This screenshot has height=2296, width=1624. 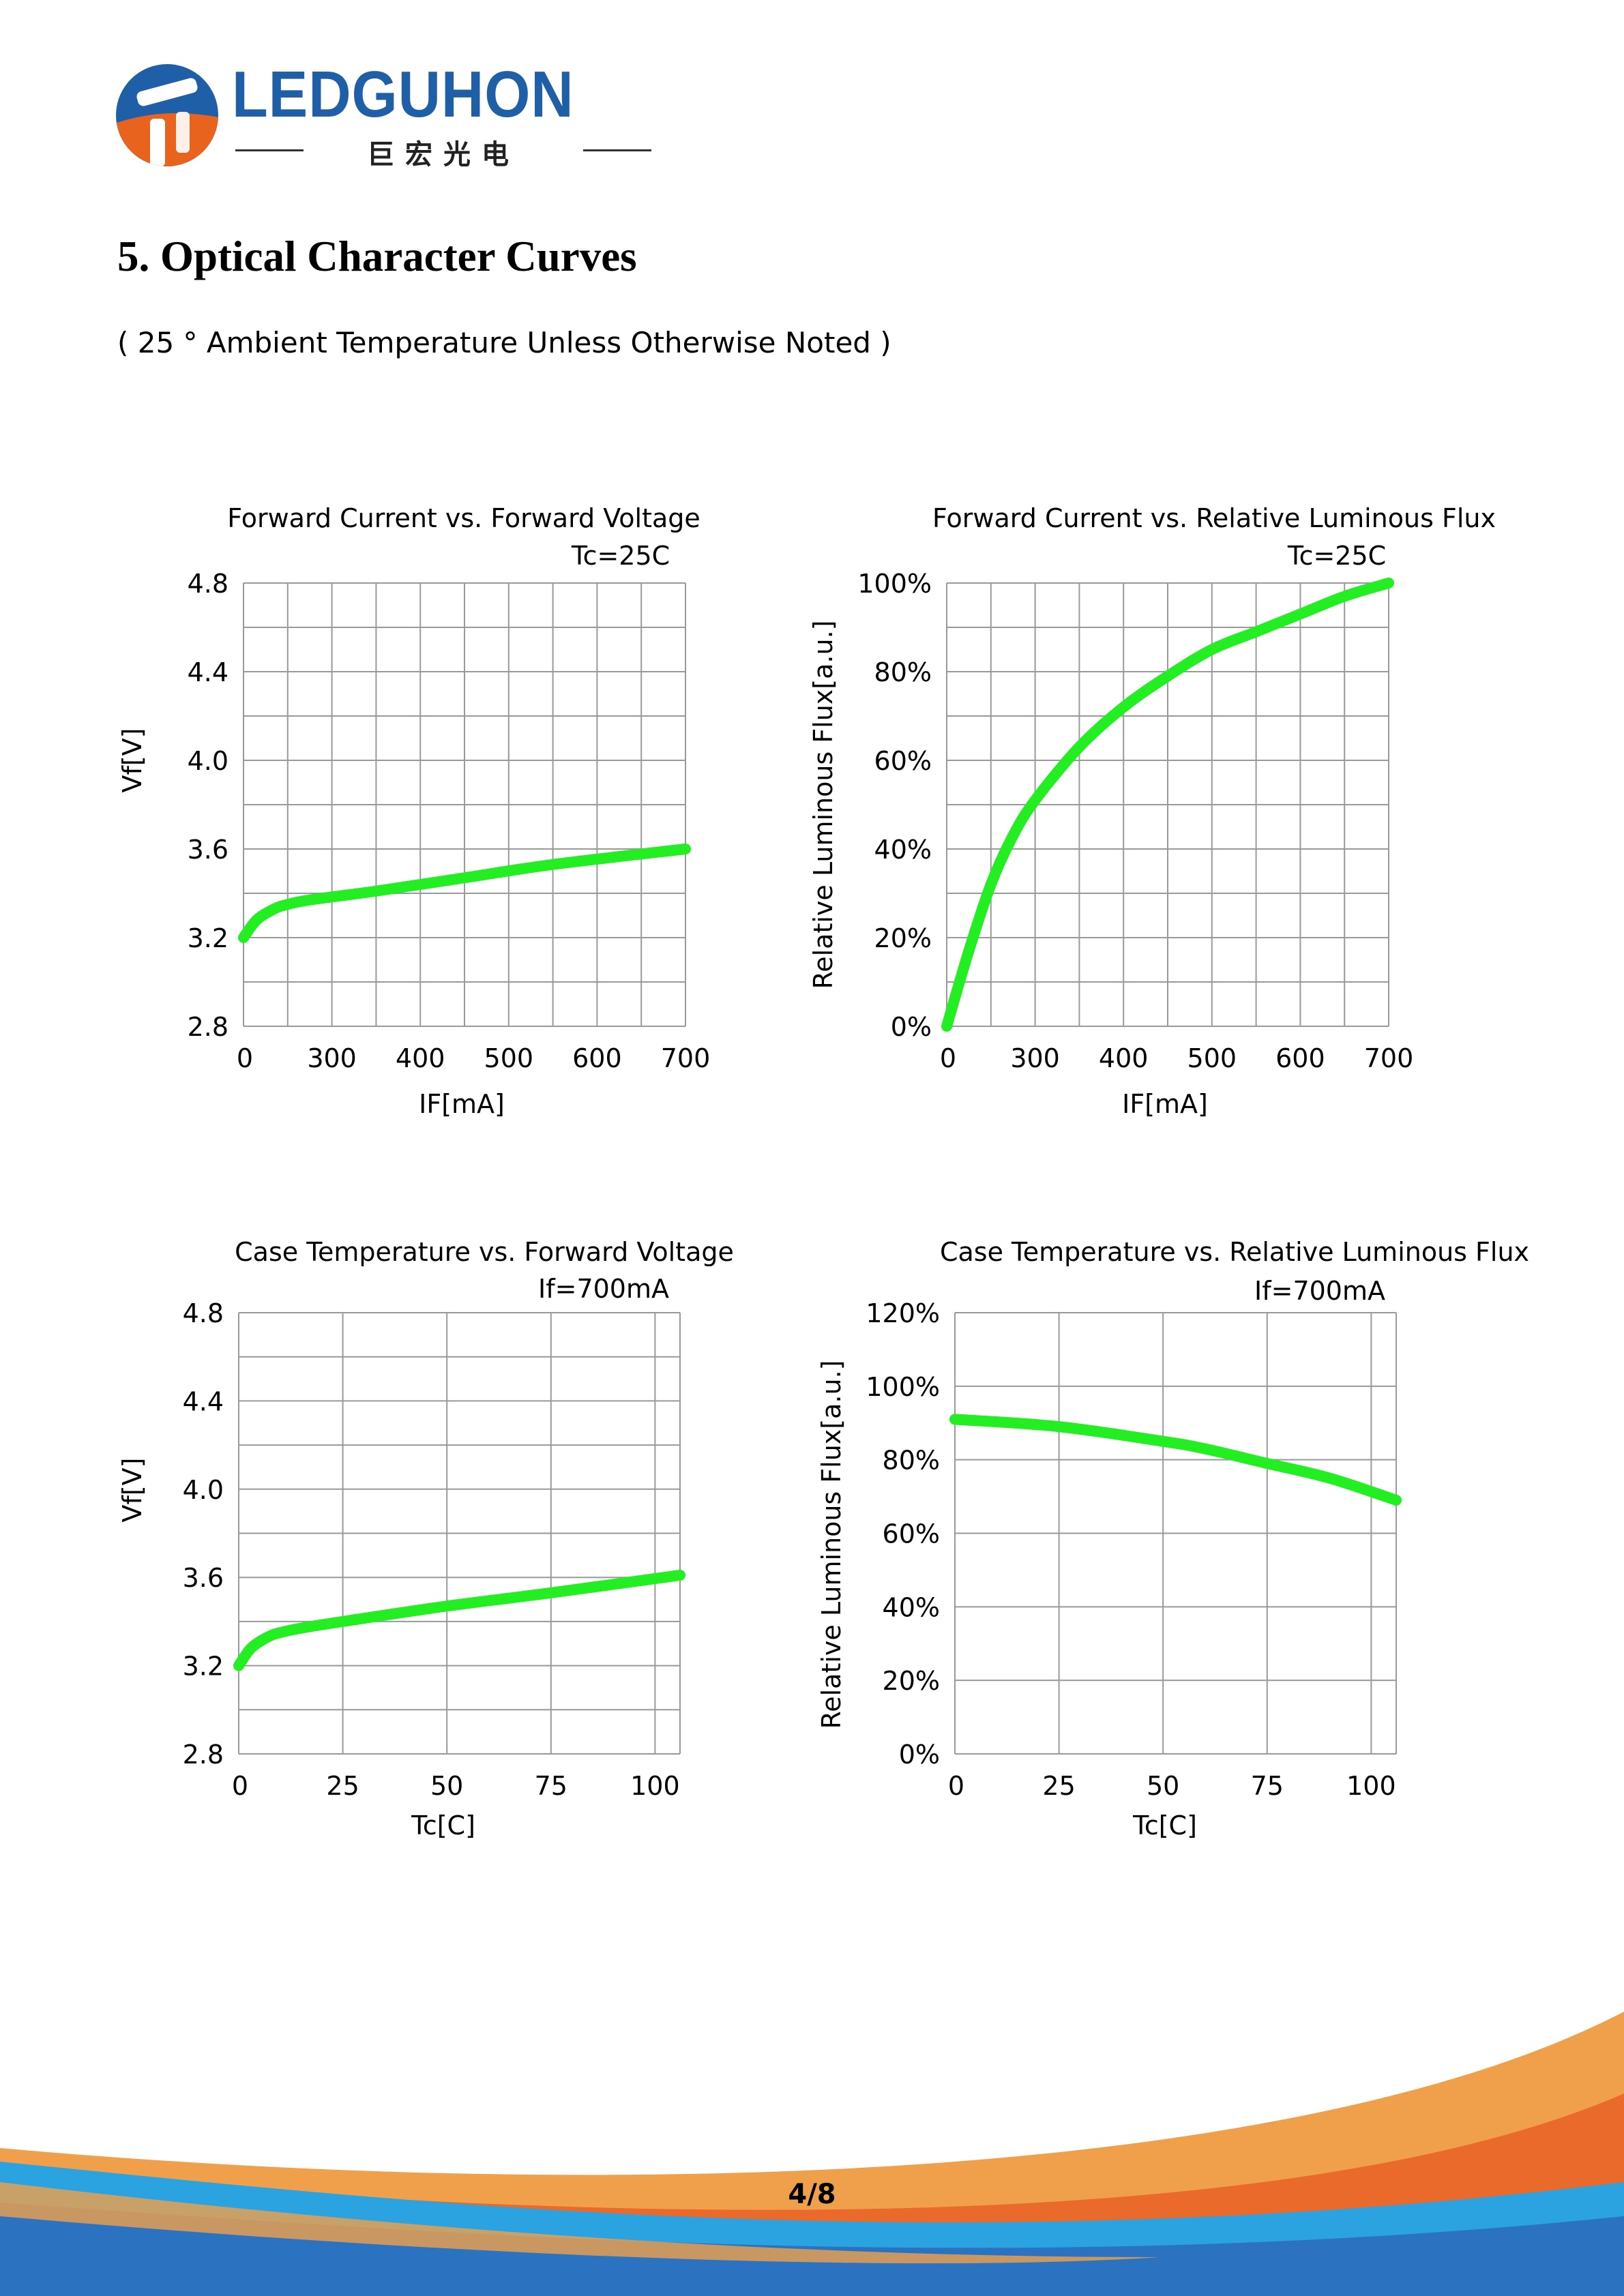 I want to click on page-title: 5. Optical Character Curves, so click(x=377, y=257).